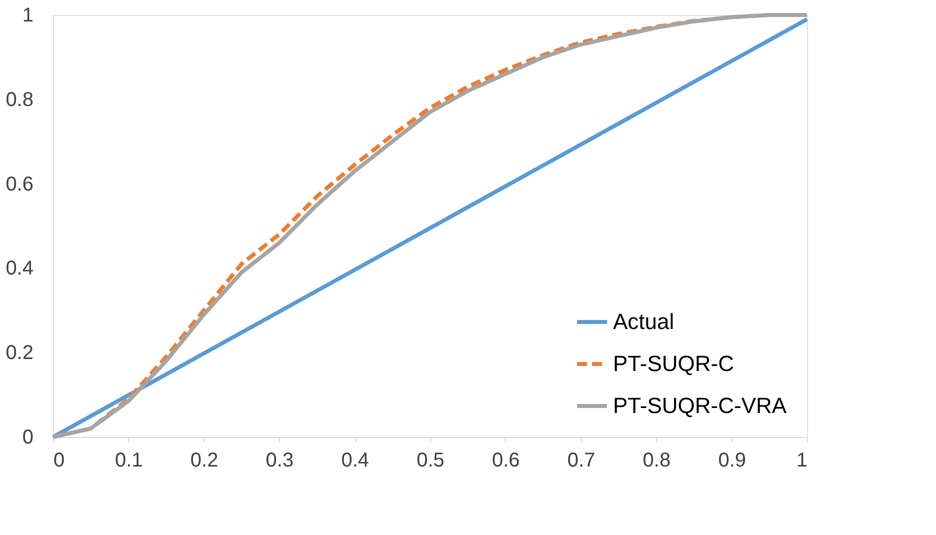  What do you see at coordinates (20, 99) in the screenshot?
I see `y-tick-label: 0.8` at bounding box center [20, 99].